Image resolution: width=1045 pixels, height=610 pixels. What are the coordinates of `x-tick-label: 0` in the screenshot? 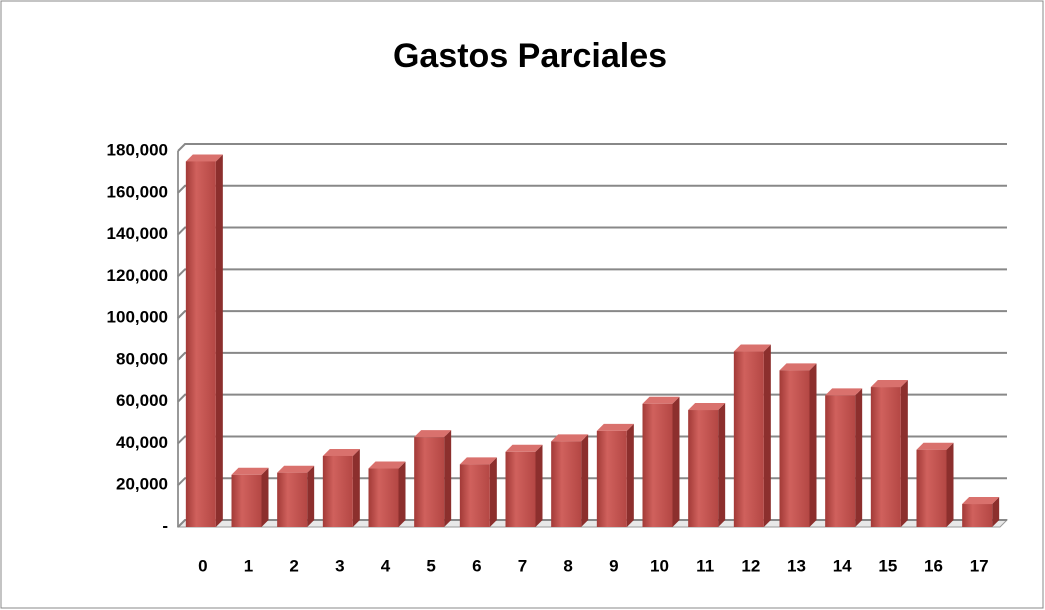 It's located at (202, 565).